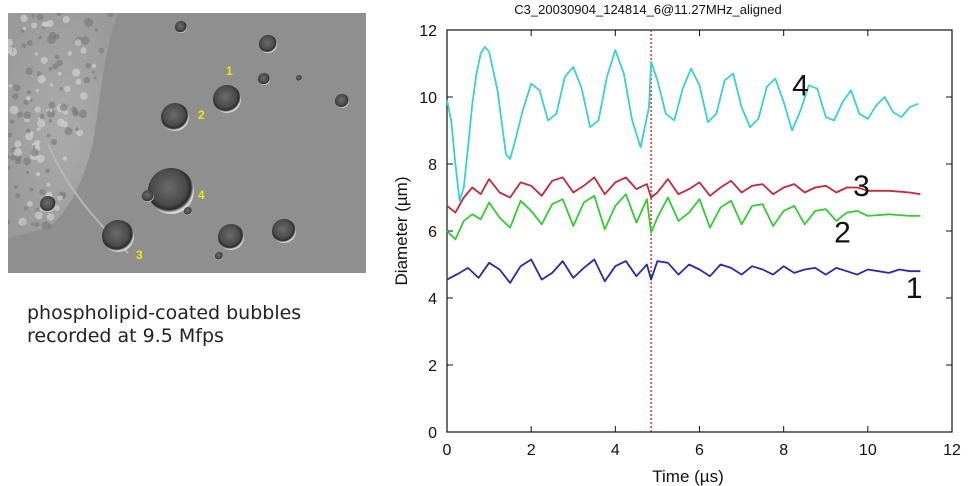 Image resolution: width=978 pixels, height=486 pixels. I want to click on y-tick-label: 4, so click(432, 299).